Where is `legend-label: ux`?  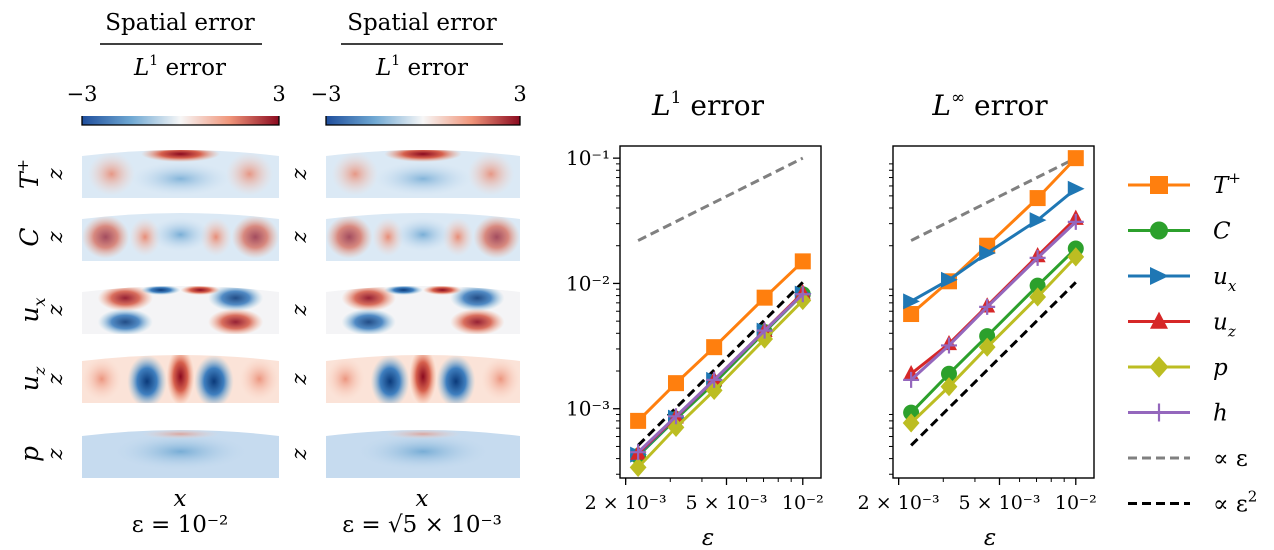 legend-label: ux is located at coordinates (1225, 279).